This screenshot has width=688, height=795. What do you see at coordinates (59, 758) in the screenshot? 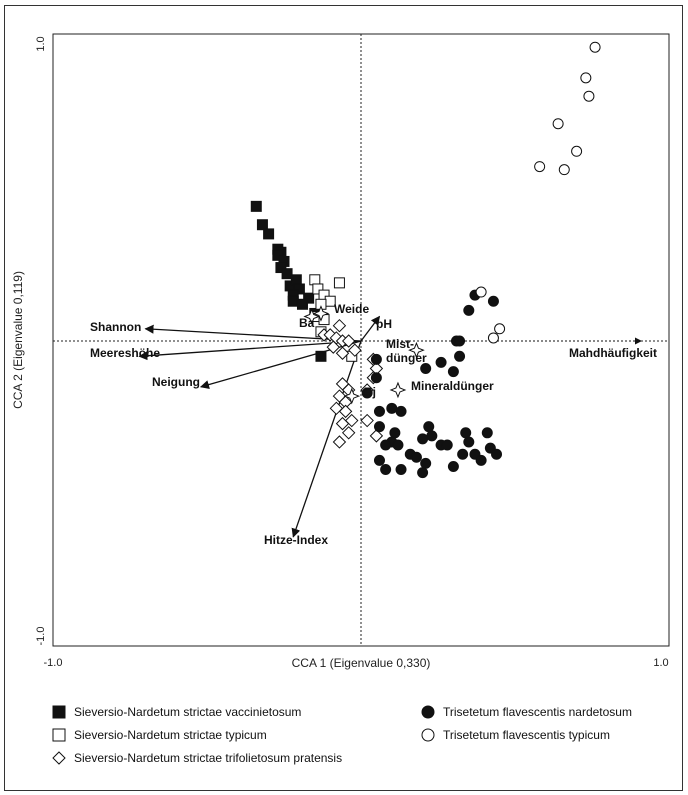
I see `legend-diamond-open-icon` at bounding box center [59, 758].